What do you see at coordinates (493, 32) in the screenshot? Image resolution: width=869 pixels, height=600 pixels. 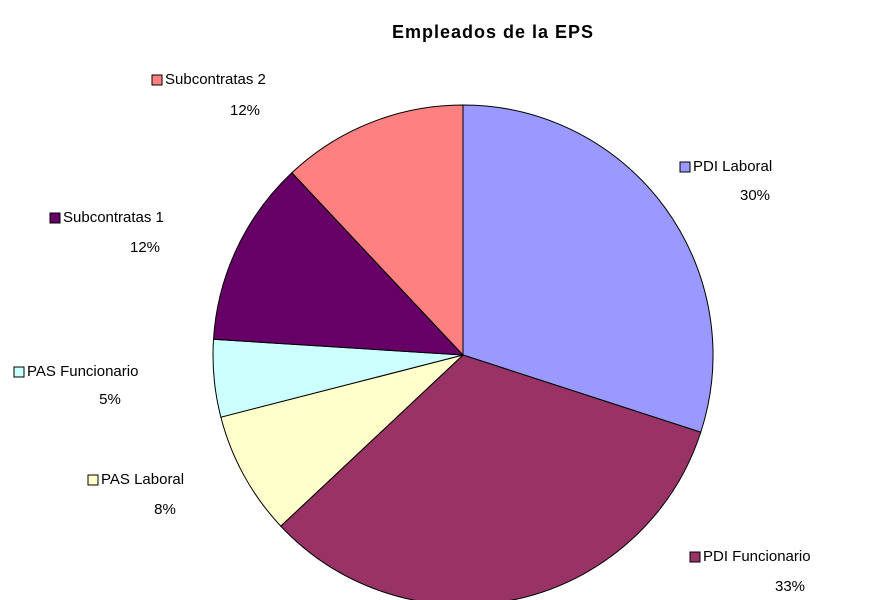 I see `chart-title: Empleados de la EPS` at bounding box center [493, 32].